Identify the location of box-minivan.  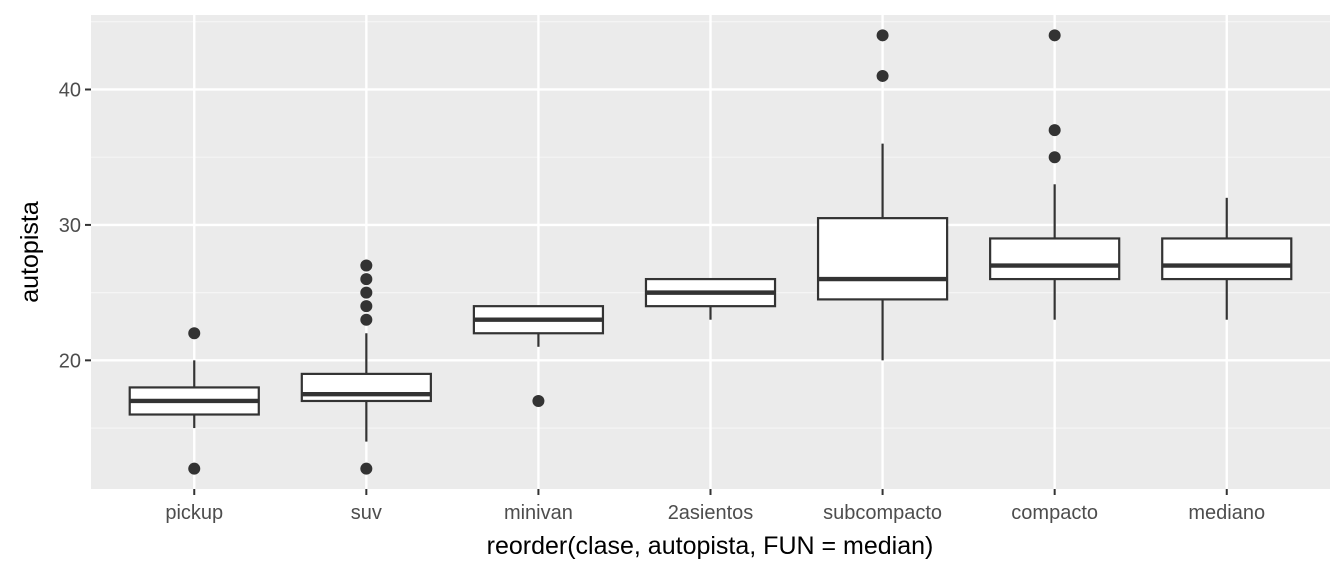
(538, 356).